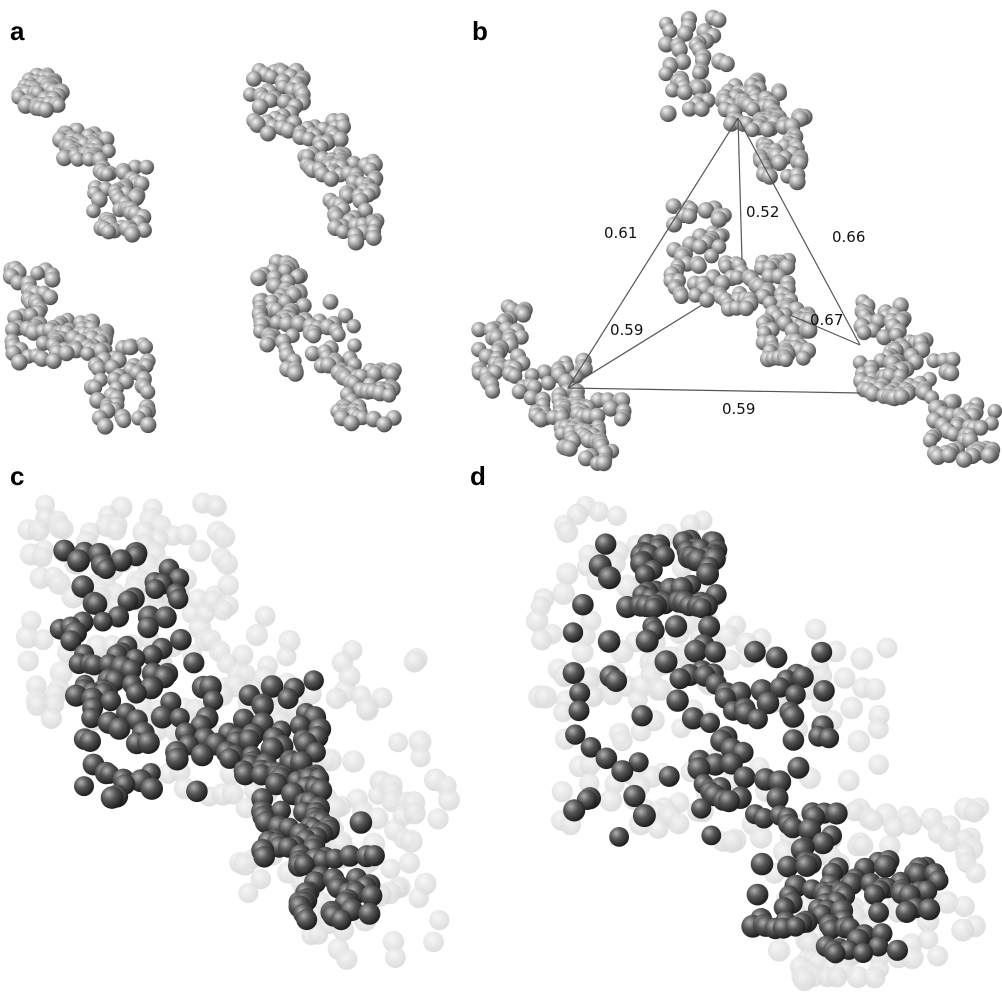 The height and width of the screenshot is (993, 1002). I want to click on edge-top-left, so click(653, 253).